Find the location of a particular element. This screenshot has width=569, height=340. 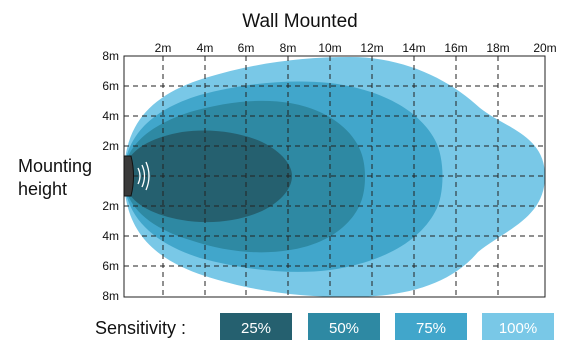

x-tick-label: 2m is located at coordinates (163, 48).